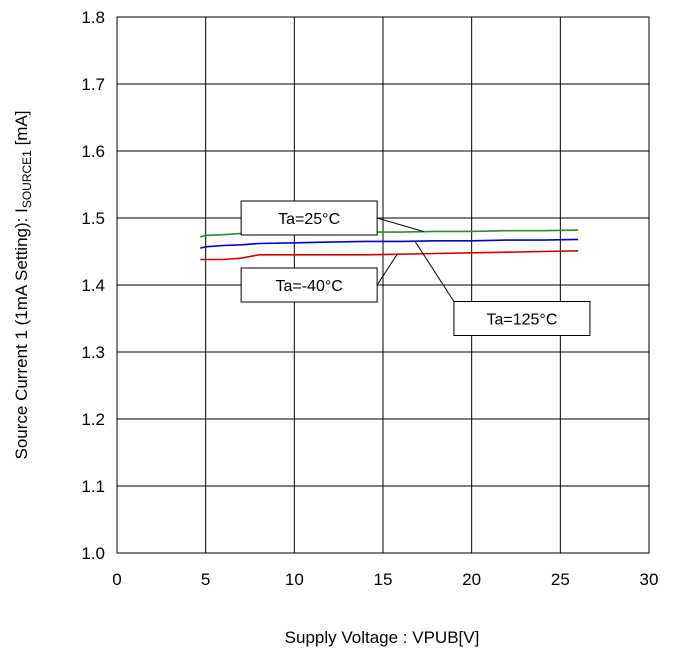  Describe the element at coordinates (21, 333) in the screenshot. I see `y-axis-label-main: Source Current 1 (1mA Setting): I` at that location.